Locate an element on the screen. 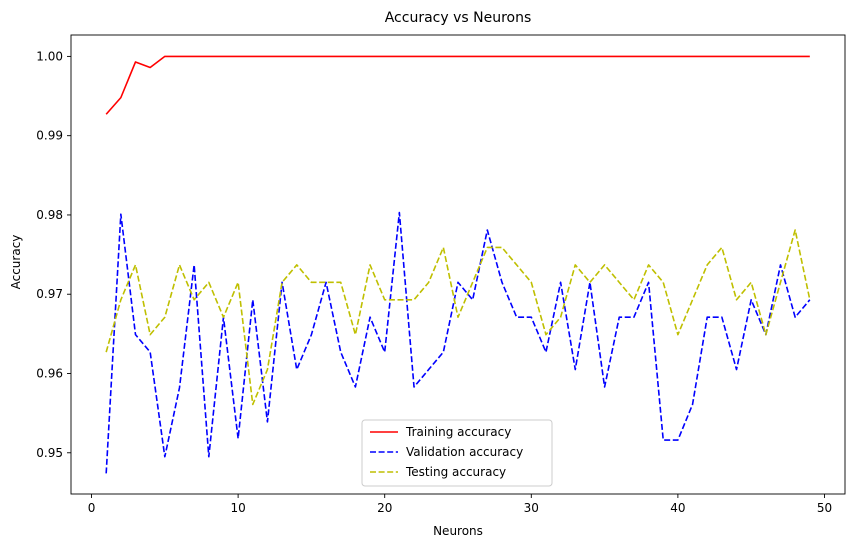  x-tick-label: 40 is located at coordinates (677, 508).